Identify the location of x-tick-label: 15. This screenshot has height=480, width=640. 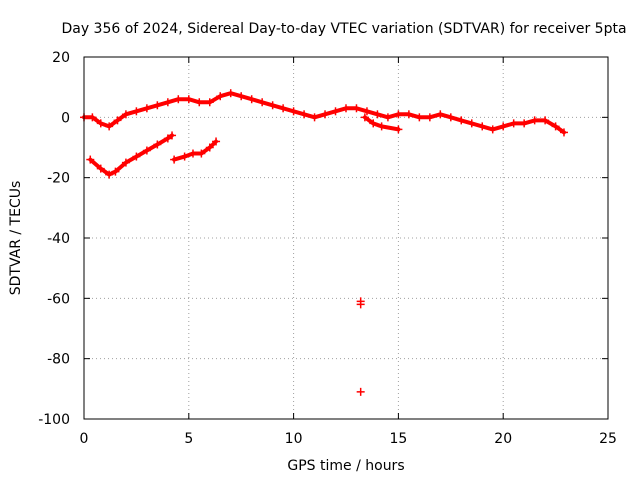
(398, 439).